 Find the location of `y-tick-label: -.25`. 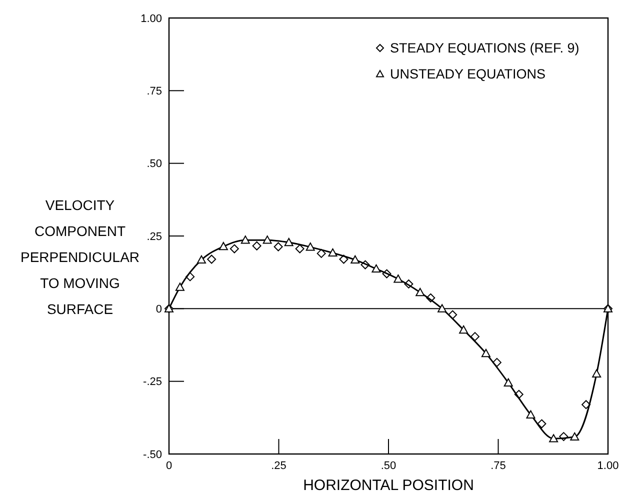

y-tick-label: -.25 is located at coordinates (152, 382).